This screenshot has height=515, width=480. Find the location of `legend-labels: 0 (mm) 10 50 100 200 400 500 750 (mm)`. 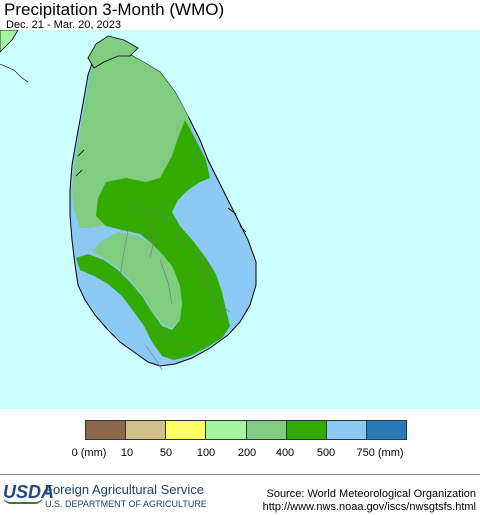

legend-labels: 0 (mm) 10 50 100 200 400 500 750 (mm) is located at coordinates (240, 453).